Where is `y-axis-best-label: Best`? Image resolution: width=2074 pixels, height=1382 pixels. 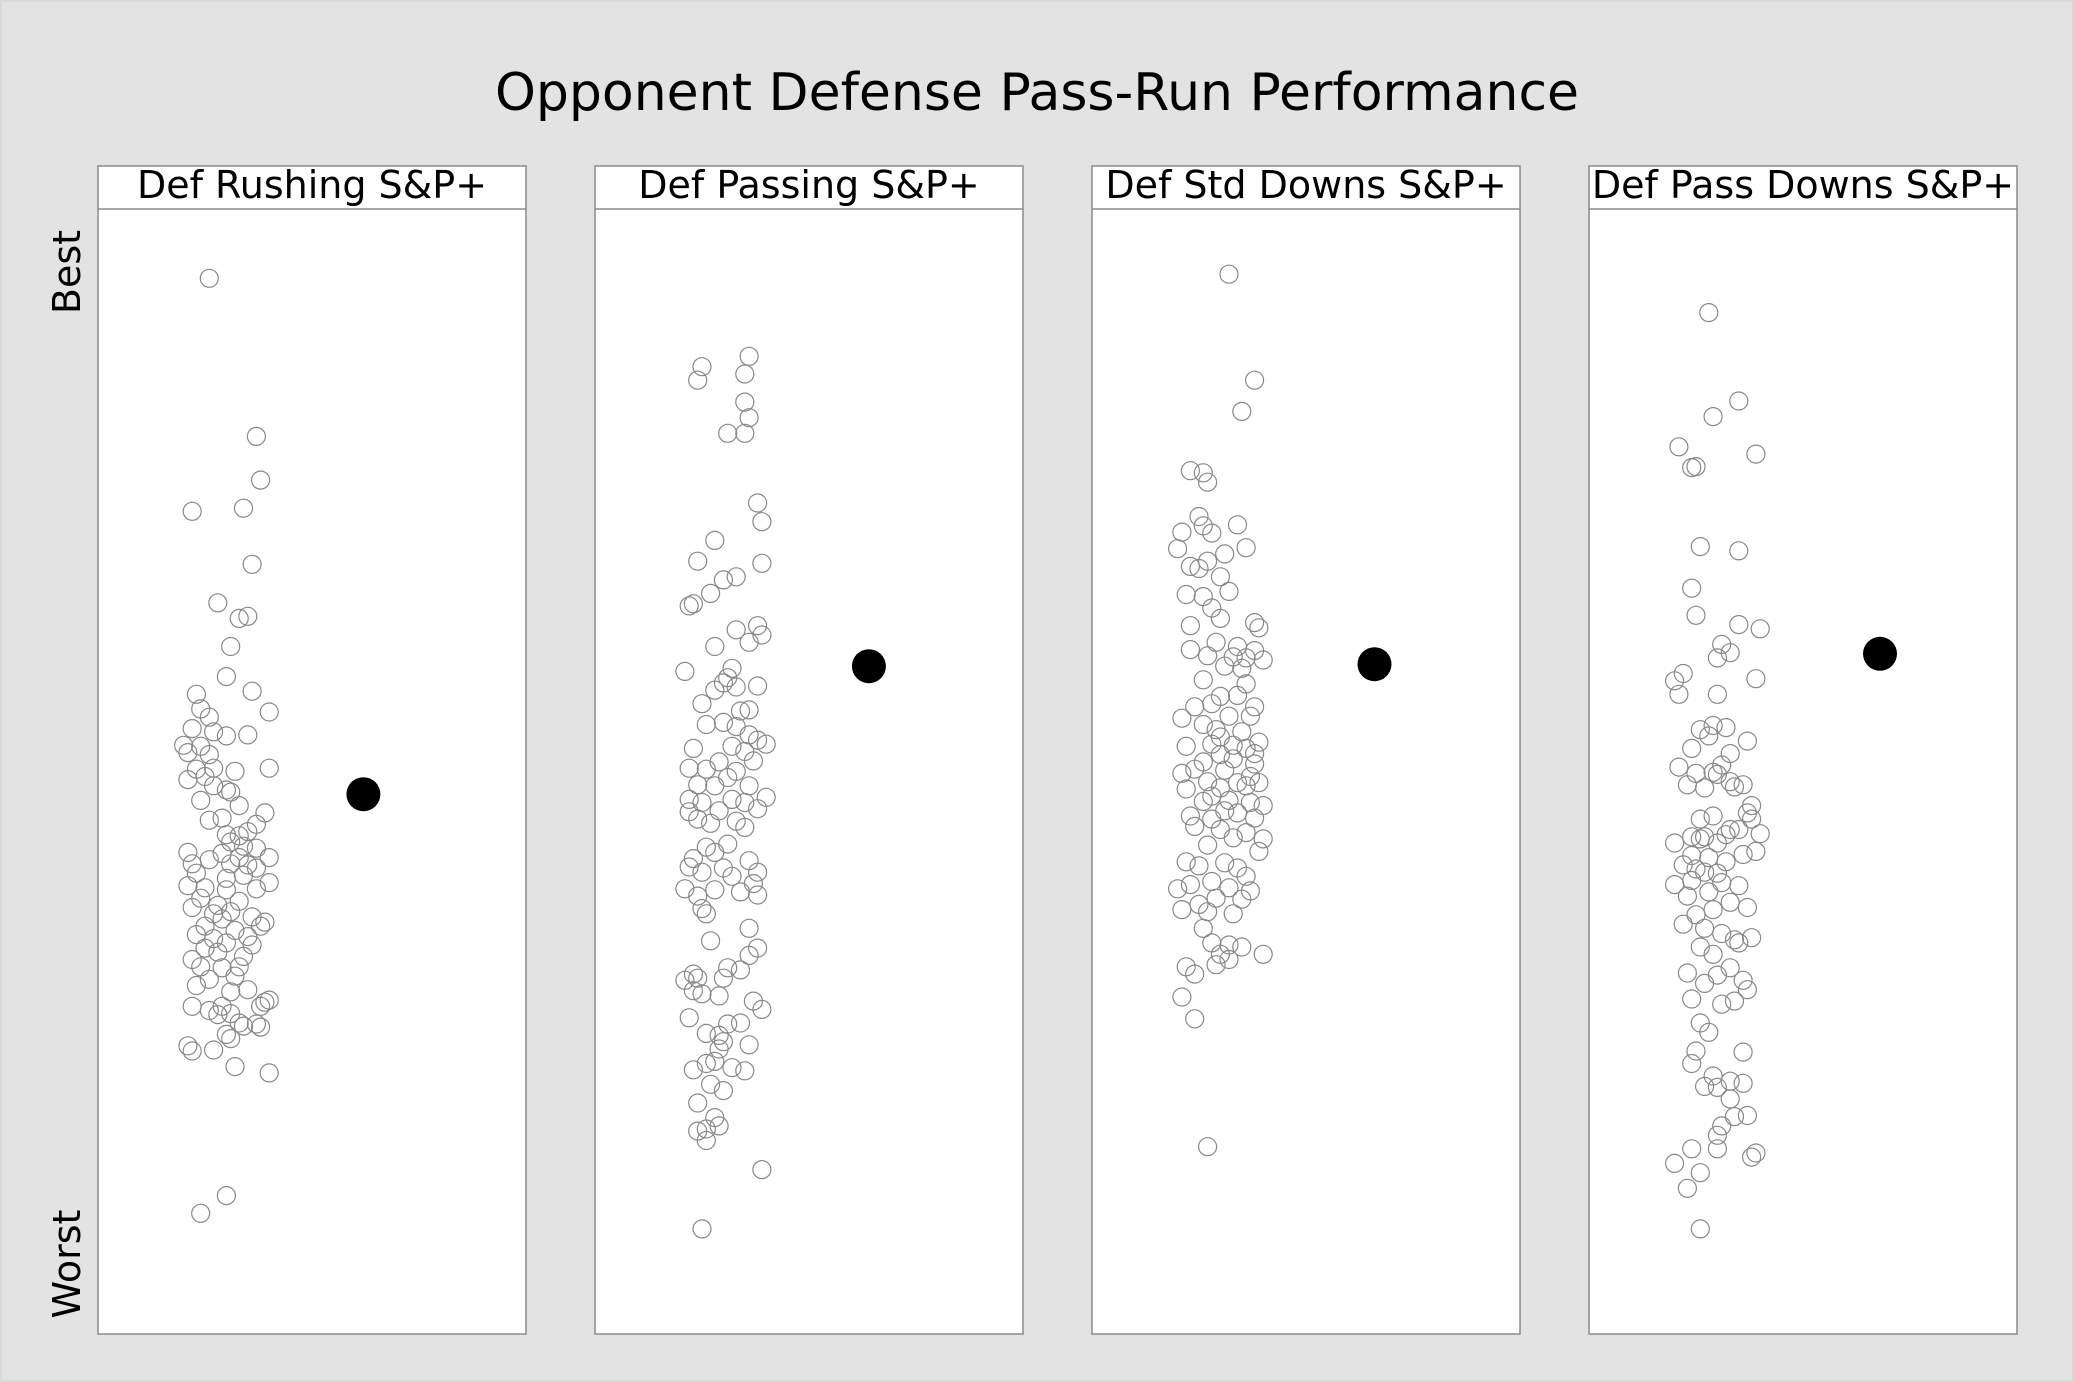 y-axis-best-label: Best is located at coordinates (67, 272).